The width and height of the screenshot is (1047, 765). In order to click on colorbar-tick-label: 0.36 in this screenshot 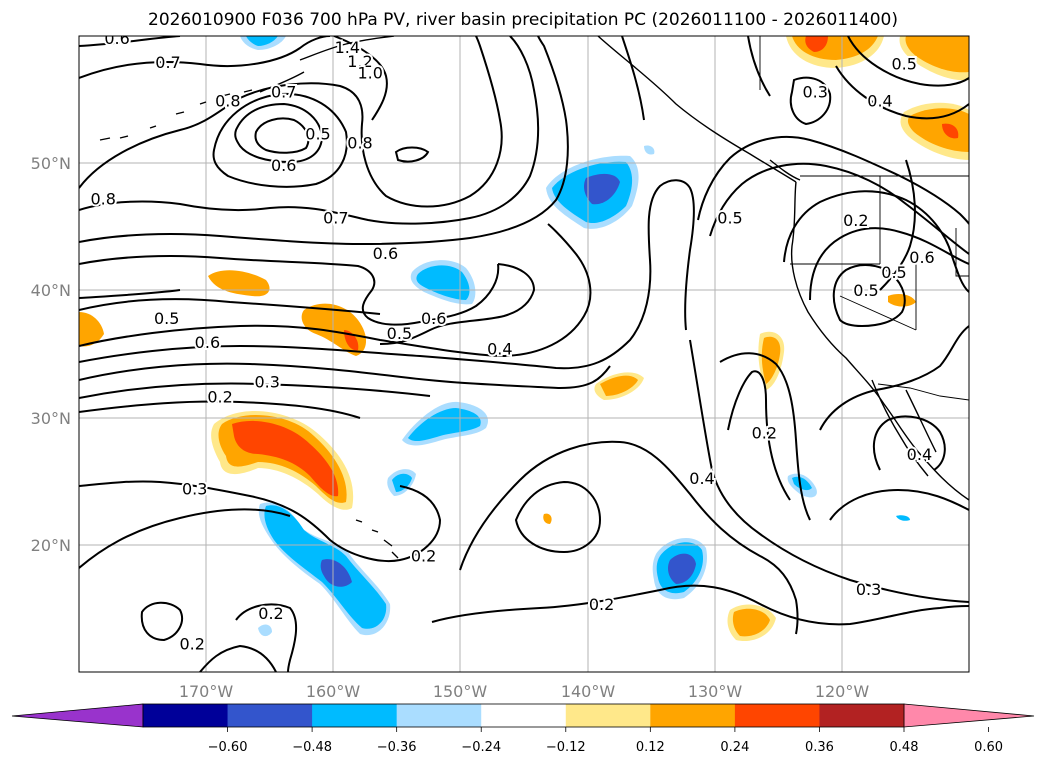, I will do `click(819, 747)`.